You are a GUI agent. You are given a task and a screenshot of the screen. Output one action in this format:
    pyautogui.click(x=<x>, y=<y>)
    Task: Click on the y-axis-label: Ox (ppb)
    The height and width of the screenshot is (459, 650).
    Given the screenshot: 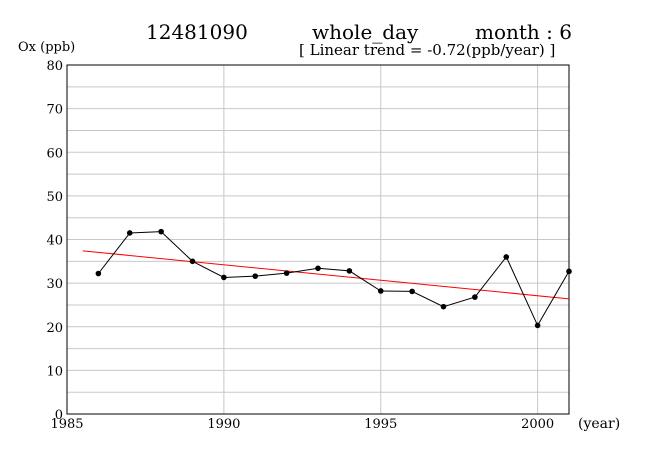 What is the action you would take?
    pyautogui.click(x=46, y=47)
    